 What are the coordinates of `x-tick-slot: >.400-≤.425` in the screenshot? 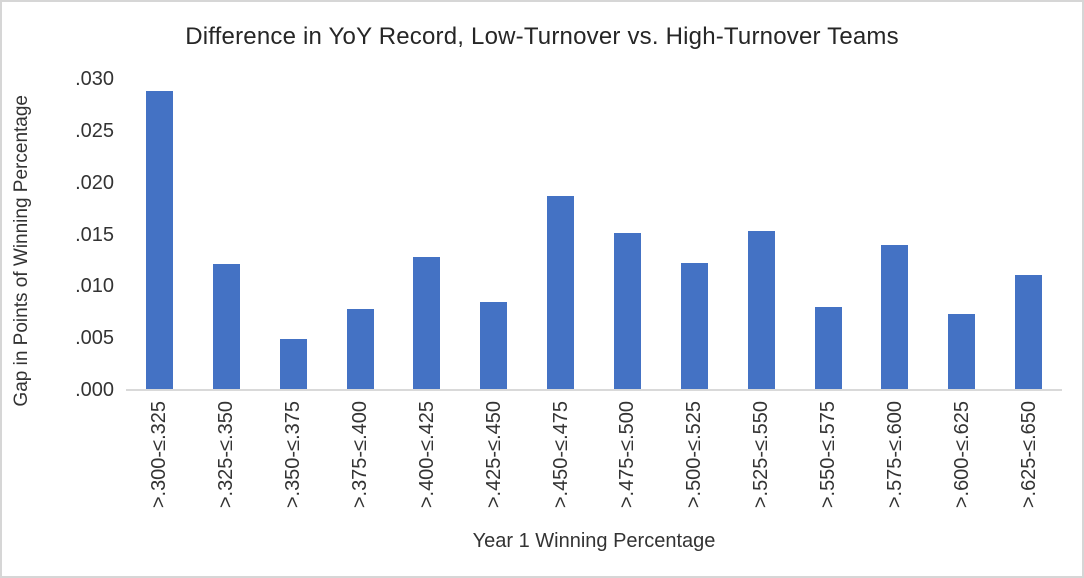 It's located at (426, 463).